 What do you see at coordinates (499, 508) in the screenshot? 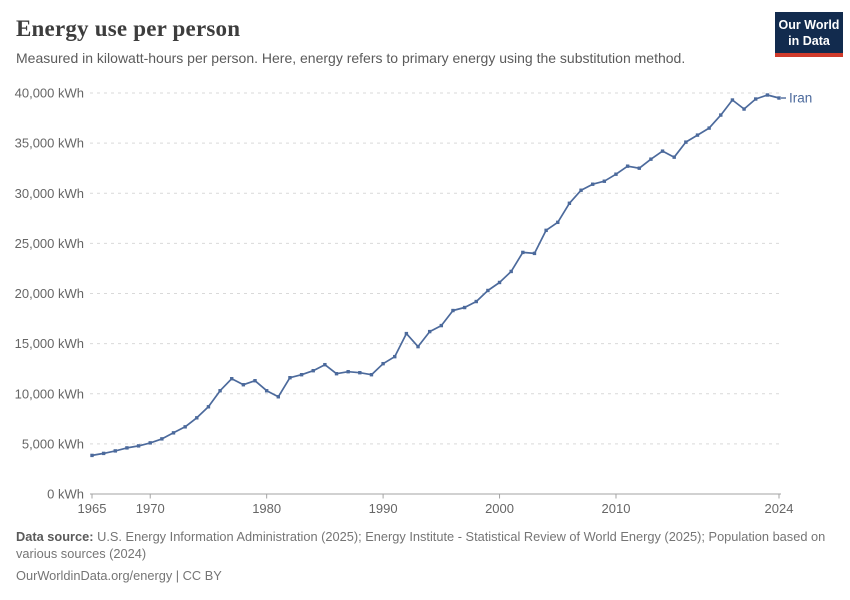
I see `x-tick-label: 2000` at bounding box center [499, 508].